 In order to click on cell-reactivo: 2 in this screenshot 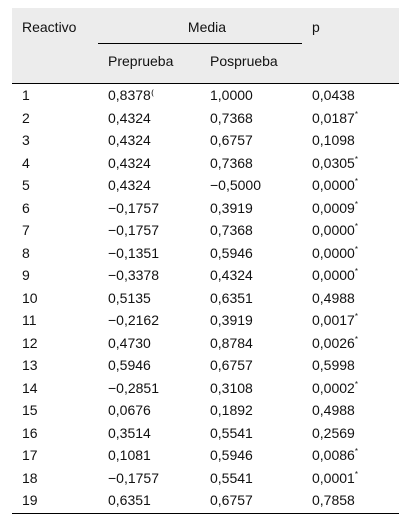, I will do `click(26, 117)`.